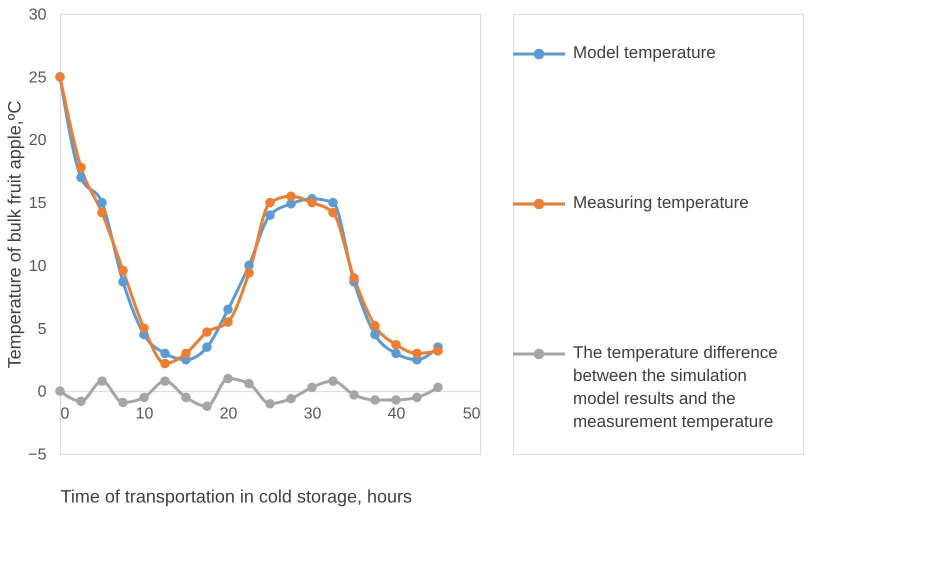 The height and width of the screenshot is (578, 952). I want to click on y-tick-label: 5, so click(42, 329).